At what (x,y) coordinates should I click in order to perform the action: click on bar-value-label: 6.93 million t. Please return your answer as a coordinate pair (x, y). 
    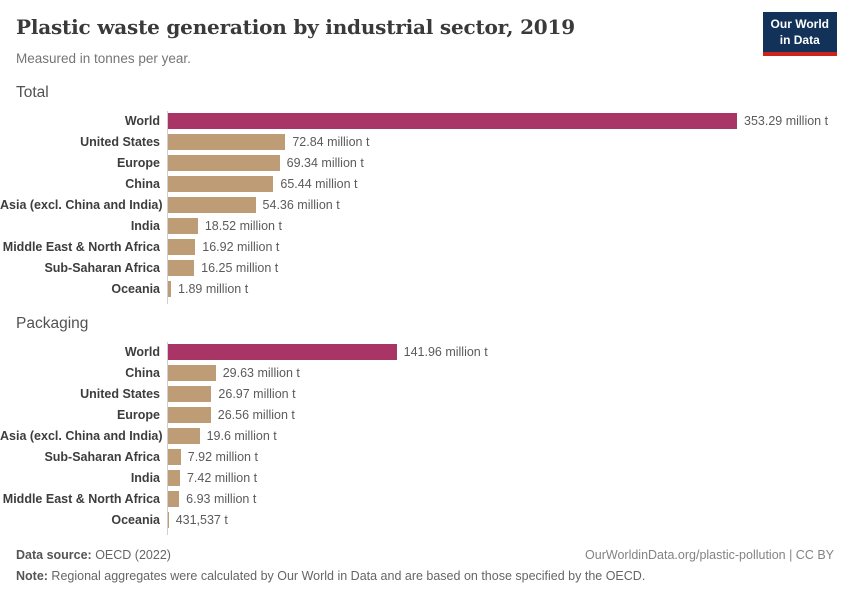
    Looking at the image, I should click on (221, 499).